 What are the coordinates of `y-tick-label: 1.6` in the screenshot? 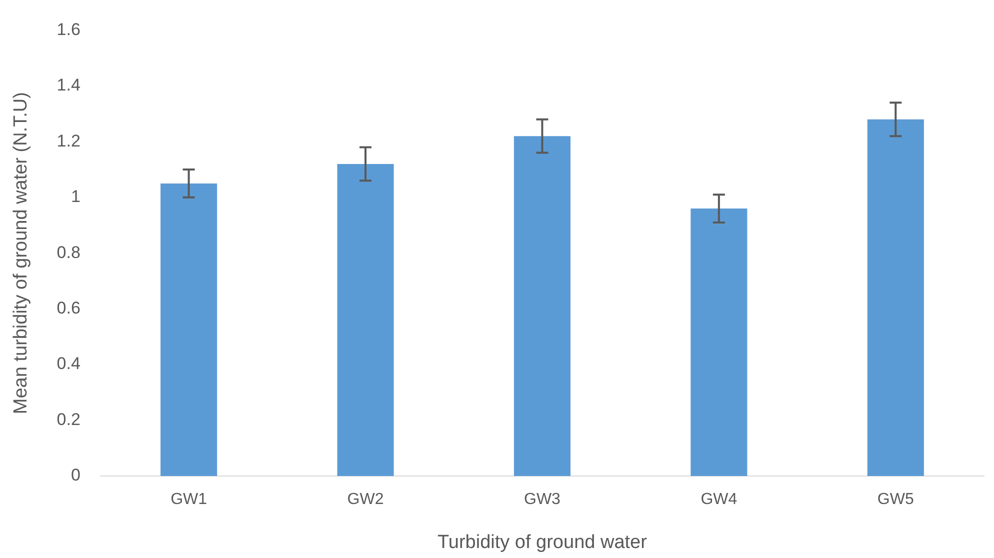 It's located at (68, 29).